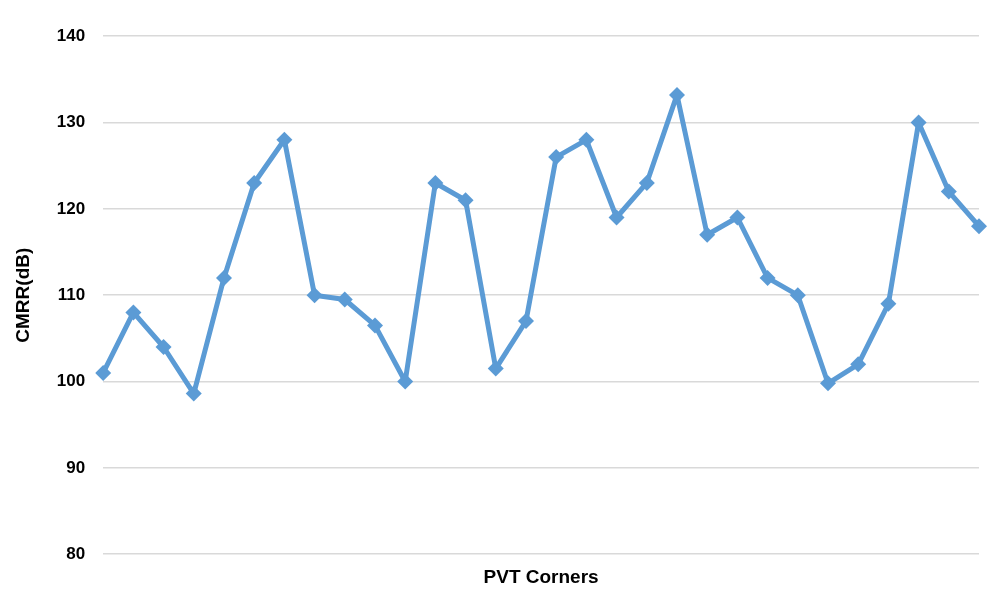 This screenshot has width=1002, height=601. Describe the element at coordinates (541, 576) in the screenshot. I see `x-axis-title: PVT Corners` at that location.